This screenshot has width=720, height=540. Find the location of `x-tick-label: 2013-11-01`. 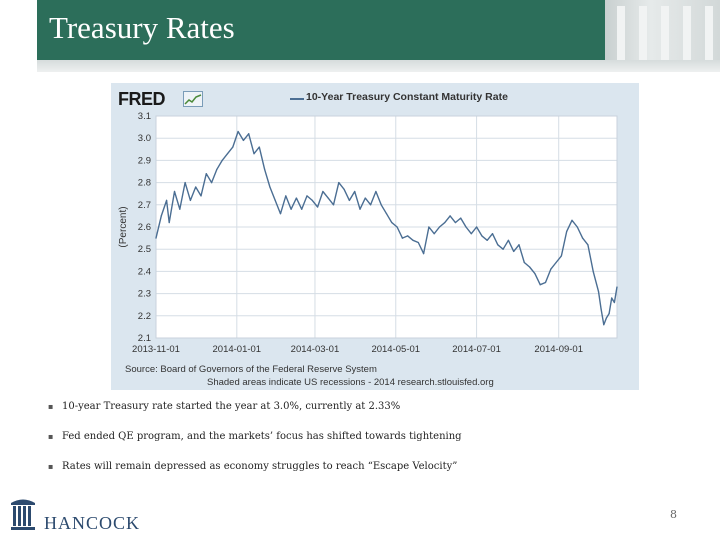

x-tick-label: 2013-11-01 is located at coordinates (156, 349).